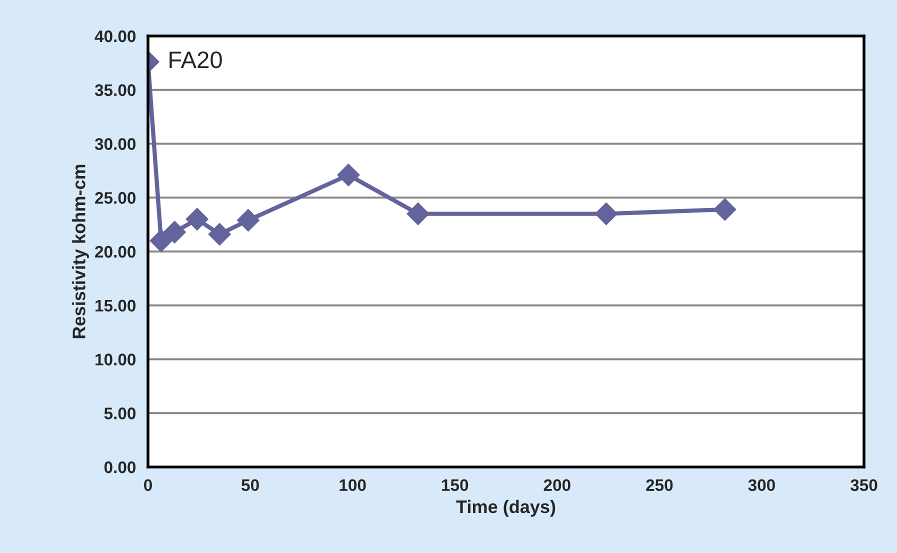 Image resolution: width=897 pixels, height=553 pixels. I want to click on y-tick-label: 20.00, so click(115, 252).